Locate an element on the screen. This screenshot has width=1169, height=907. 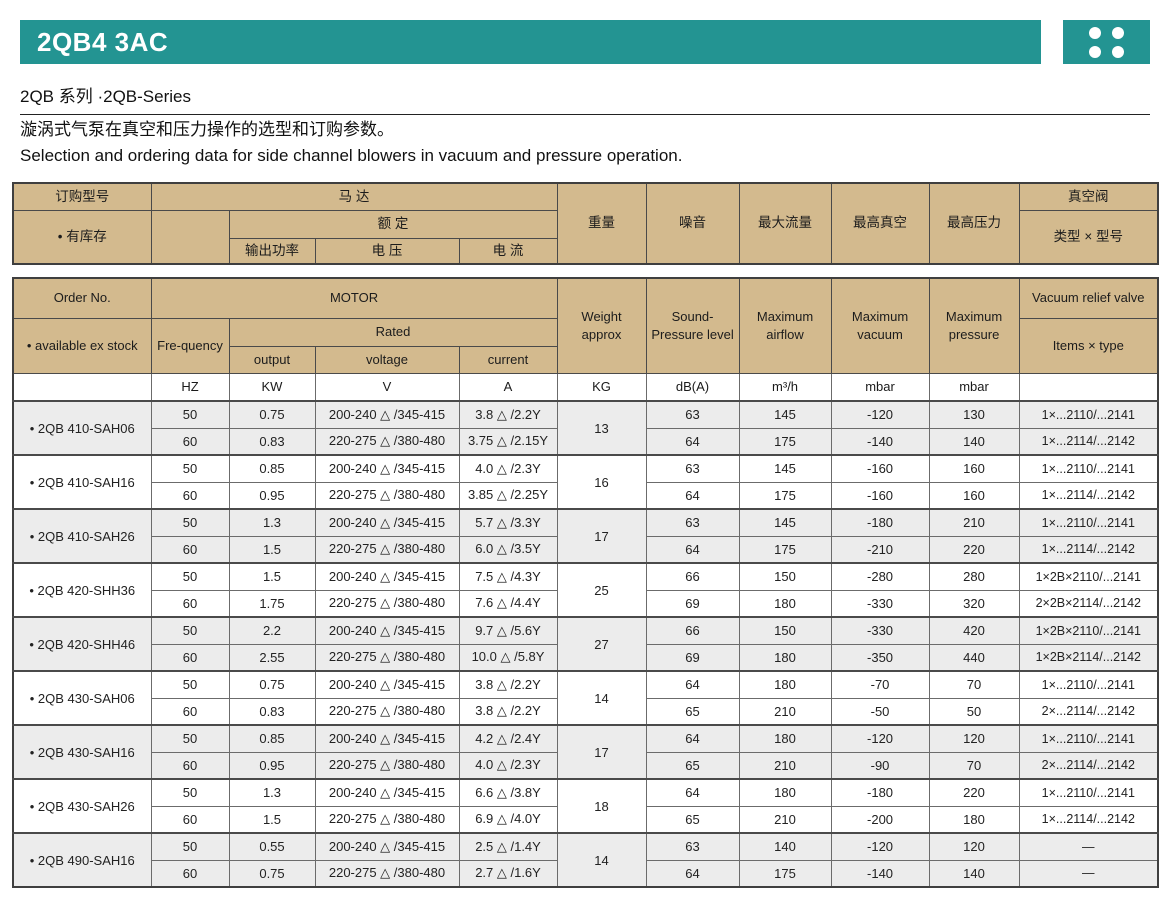
unit-hz: HZ is located at coordinates (190, 387).